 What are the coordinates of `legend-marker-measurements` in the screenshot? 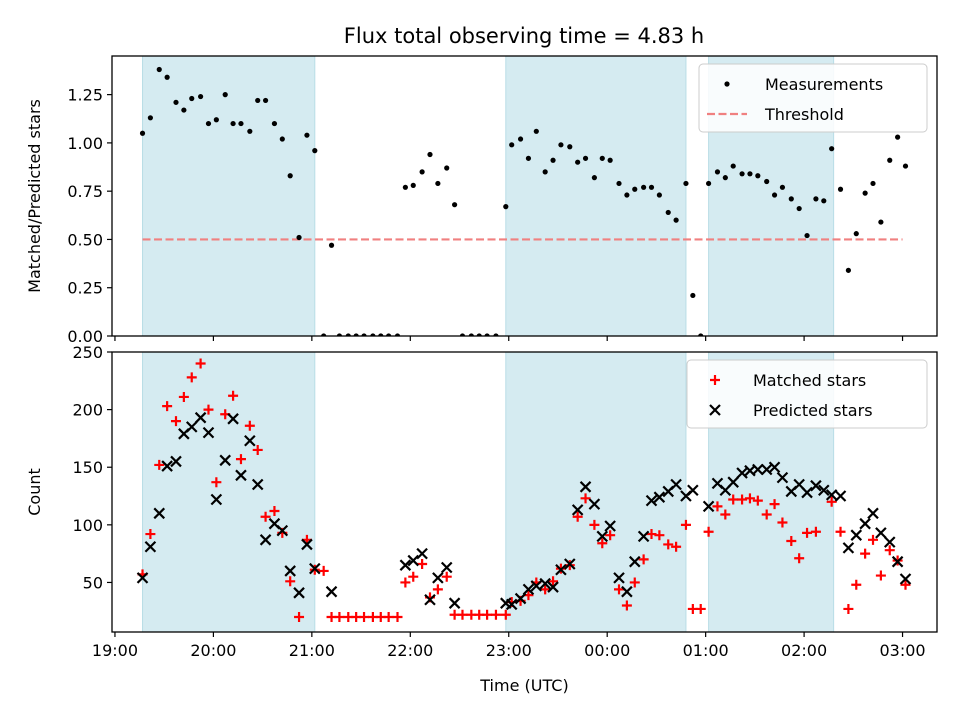 It's located at (727, 84).